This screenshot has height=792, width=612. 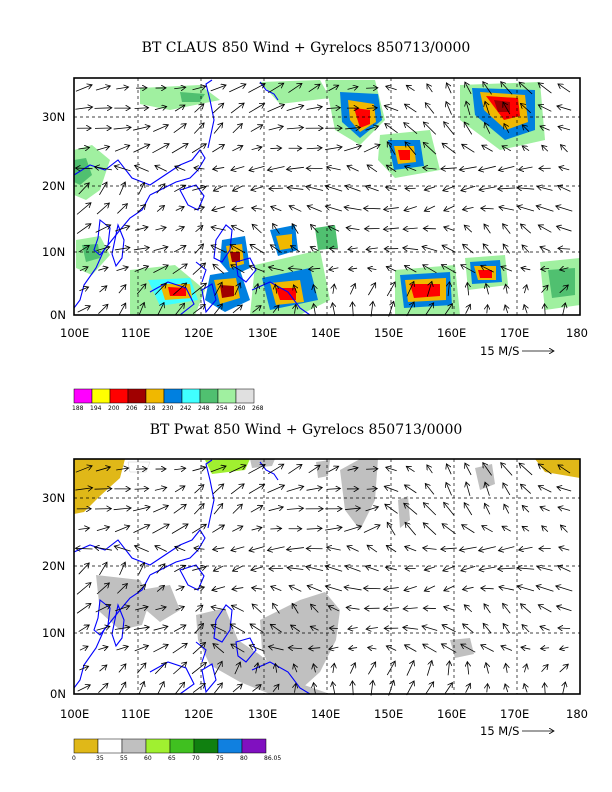 I want to click on panel2-colorbar: 0 35 55 60 65 70 75 80 86.05, so click(x=176, y=750).